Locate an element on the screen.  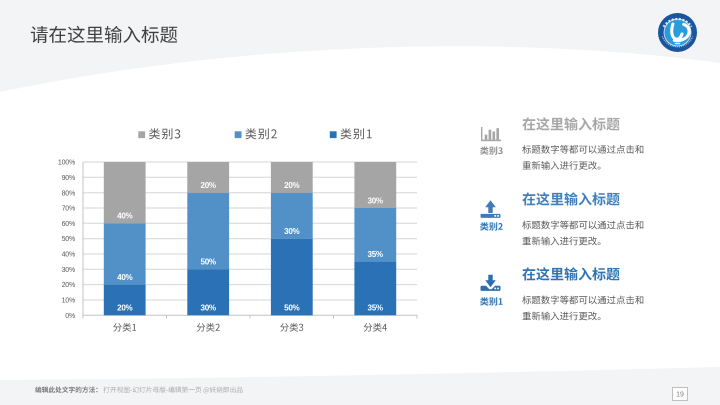
svg-text: 19 is located at coordinates (680, 395).